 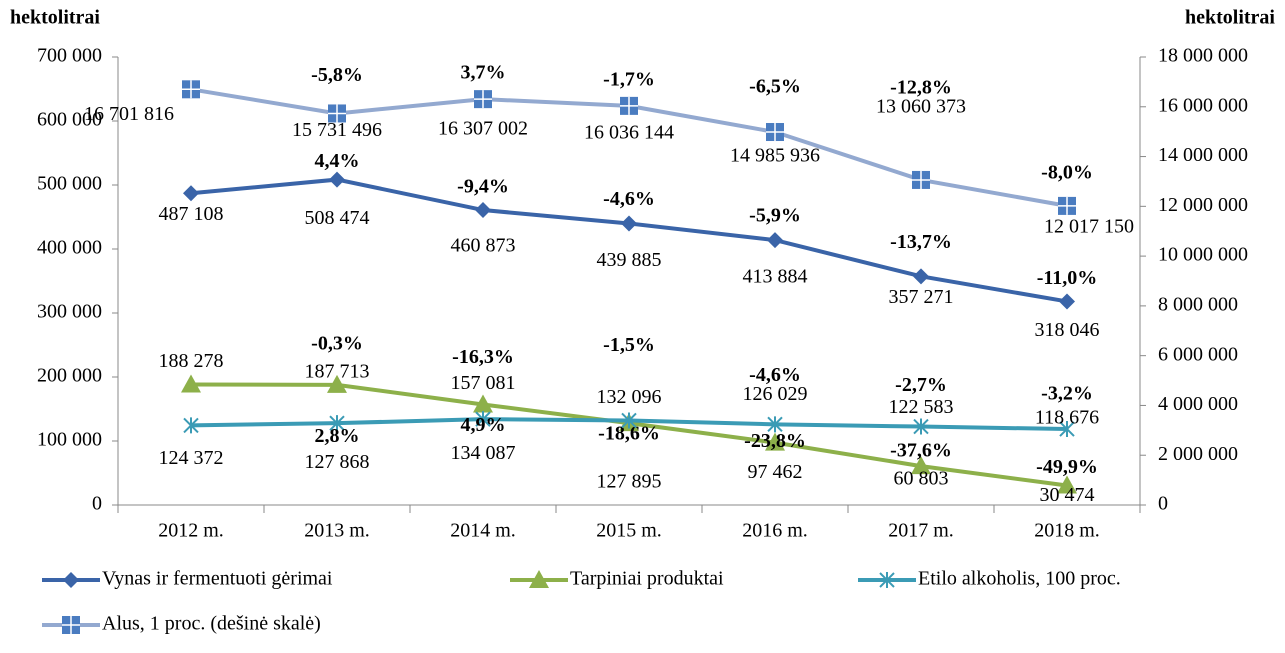 I want to click on data-label: 118 676, so click(x=1067, y=418).